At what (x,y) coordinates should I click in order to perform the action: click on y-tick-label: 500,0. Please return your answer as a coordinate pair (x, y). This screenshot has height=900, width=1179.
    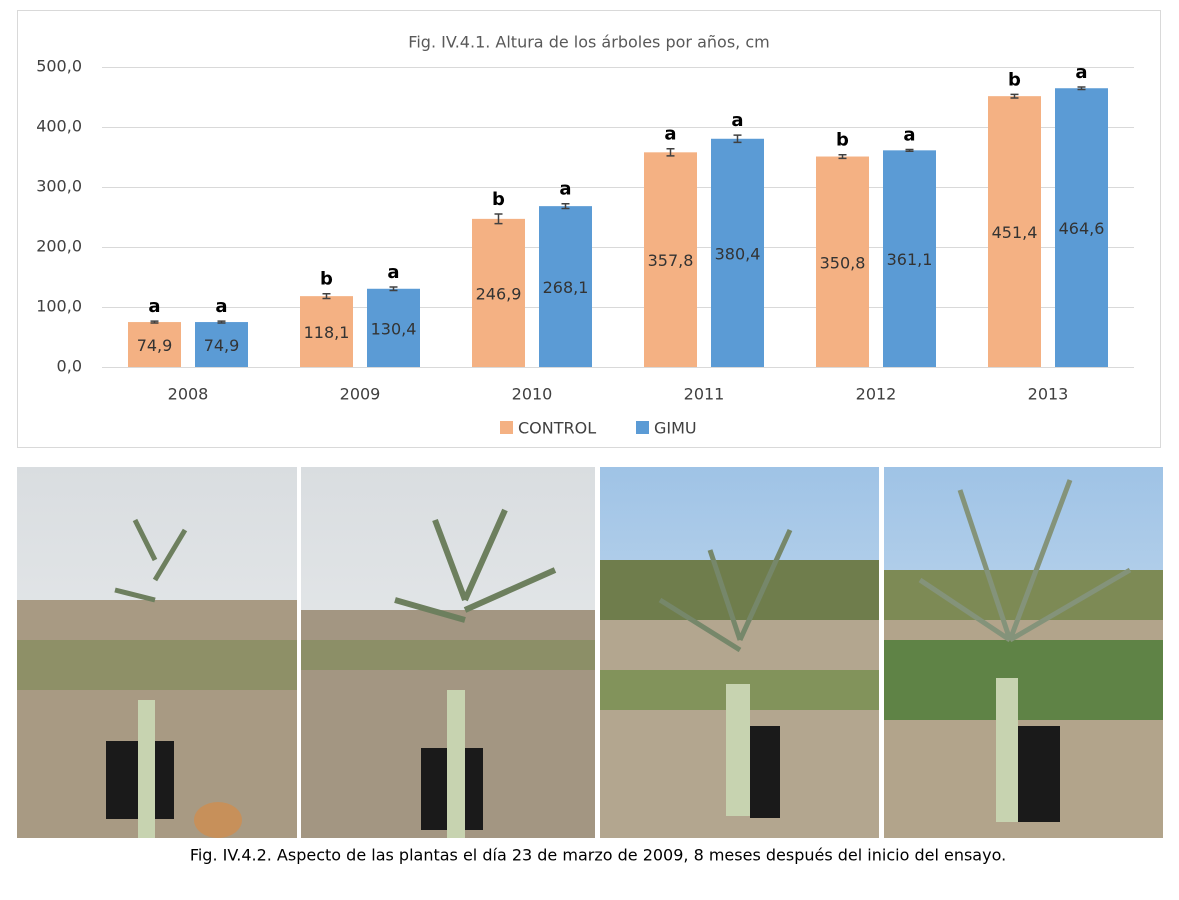
    Looking at the image, I should click on (59, 66).